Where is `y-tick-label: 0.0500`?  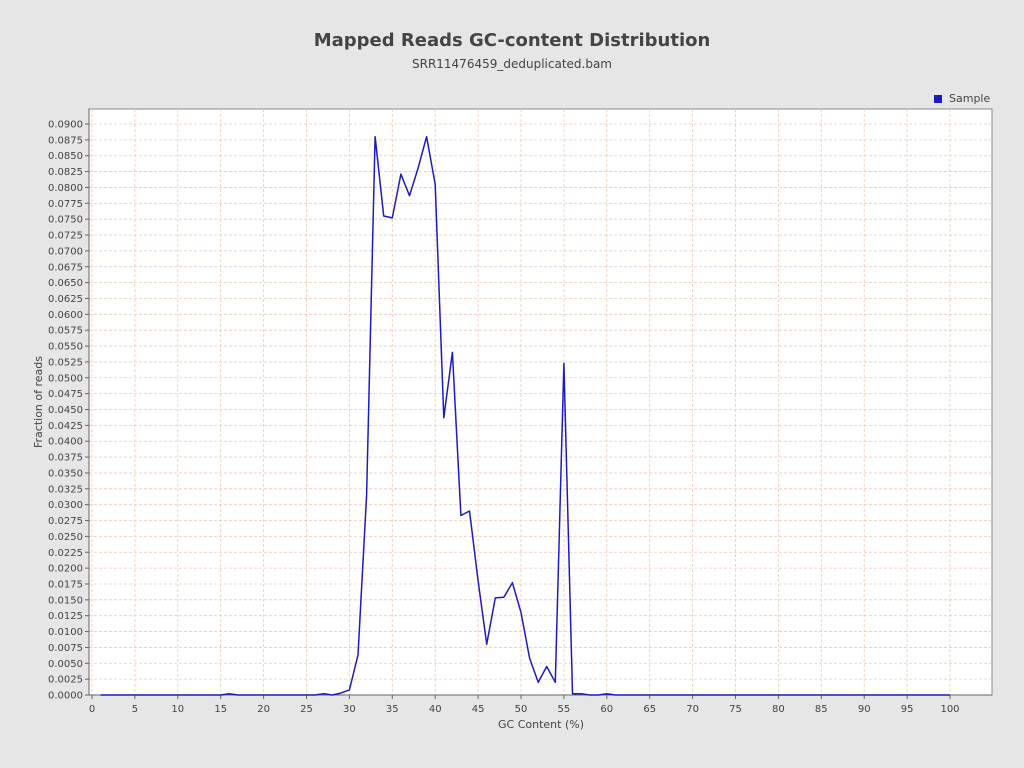 y-tick-label: 0.0500 is located at coordinates (65, 378).